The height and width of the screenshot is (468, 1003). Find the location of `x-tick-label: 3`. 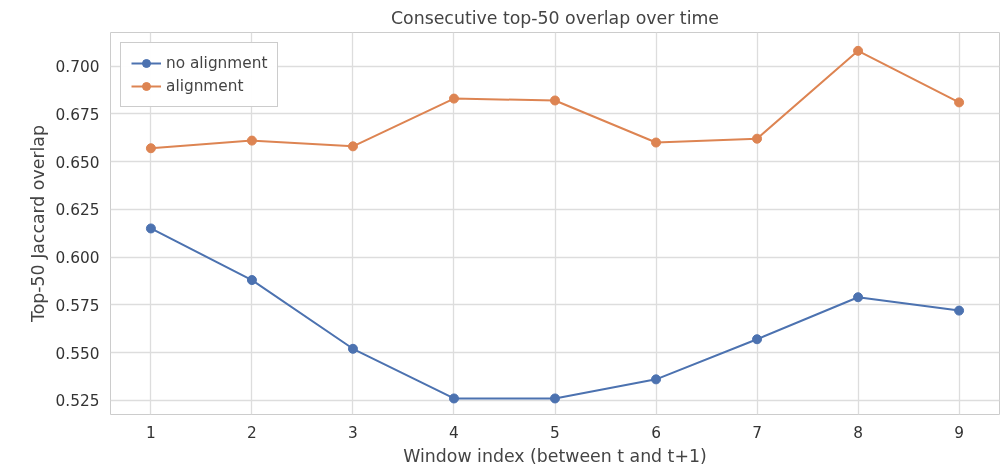

x-tick-label: 3 is located at coordinates (353, 432).